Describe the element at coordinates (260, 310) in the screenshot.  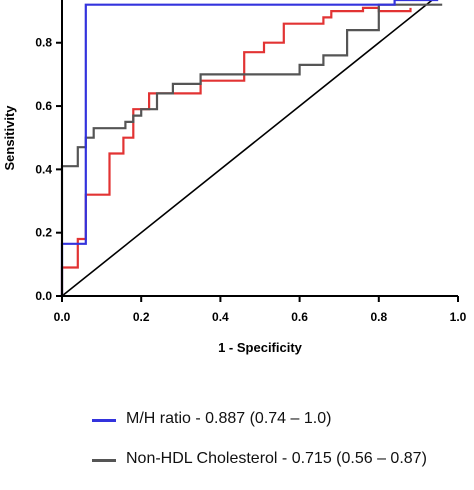
I see `x-axis-ticks: 0.0 0.2 0.4 0.6 0.8 1.0` at that location.